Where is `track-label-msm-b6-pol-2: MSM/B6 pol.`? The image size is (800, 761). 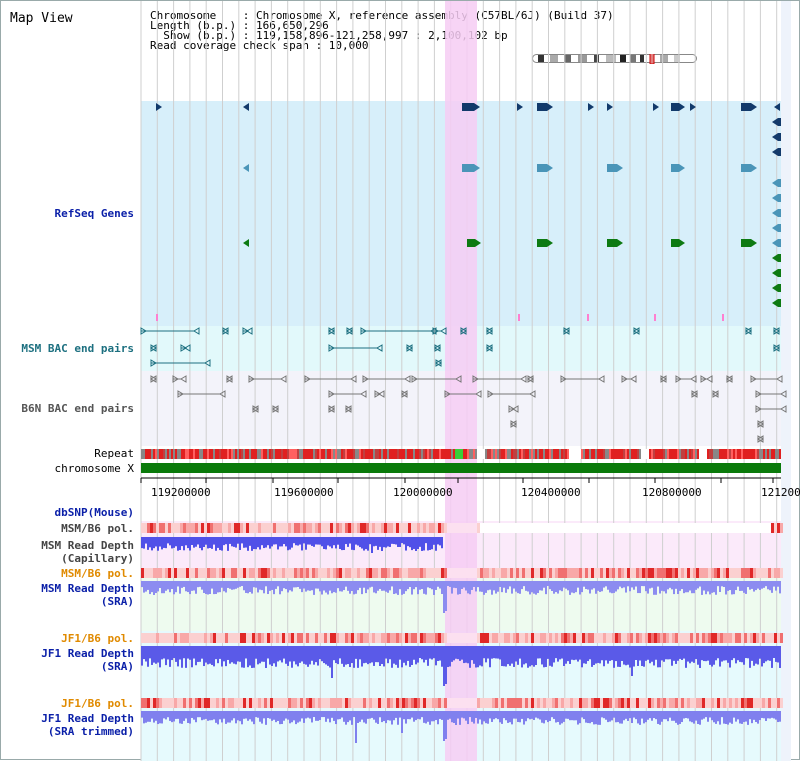 track-label-msm-b6-pol-2: MSM/B6 pol. is located at coordinates (97, 573).